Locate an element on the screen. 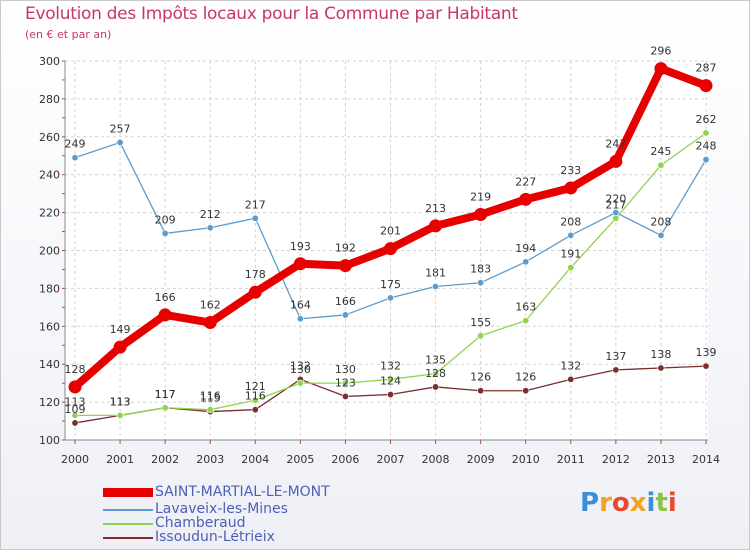 The image size is (750, 550). data-label: 208 is located at coordinates (660, 221).